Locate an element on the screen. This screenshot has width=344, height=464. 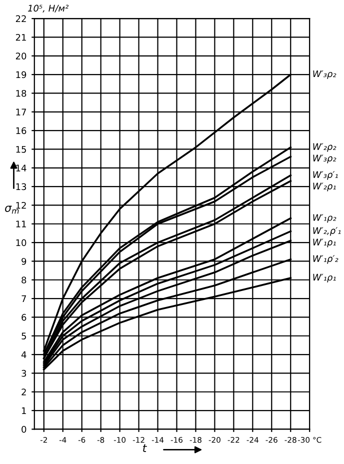
y-tick-label: 6 is located at coordinates (24, 317).